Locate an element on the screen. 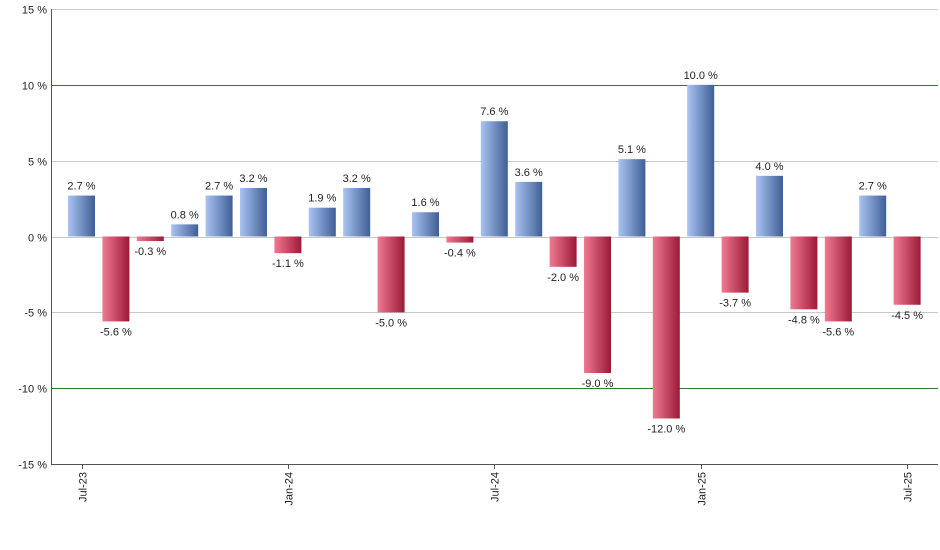  data-label: -4.8 % is located at coordinates (804, 320).